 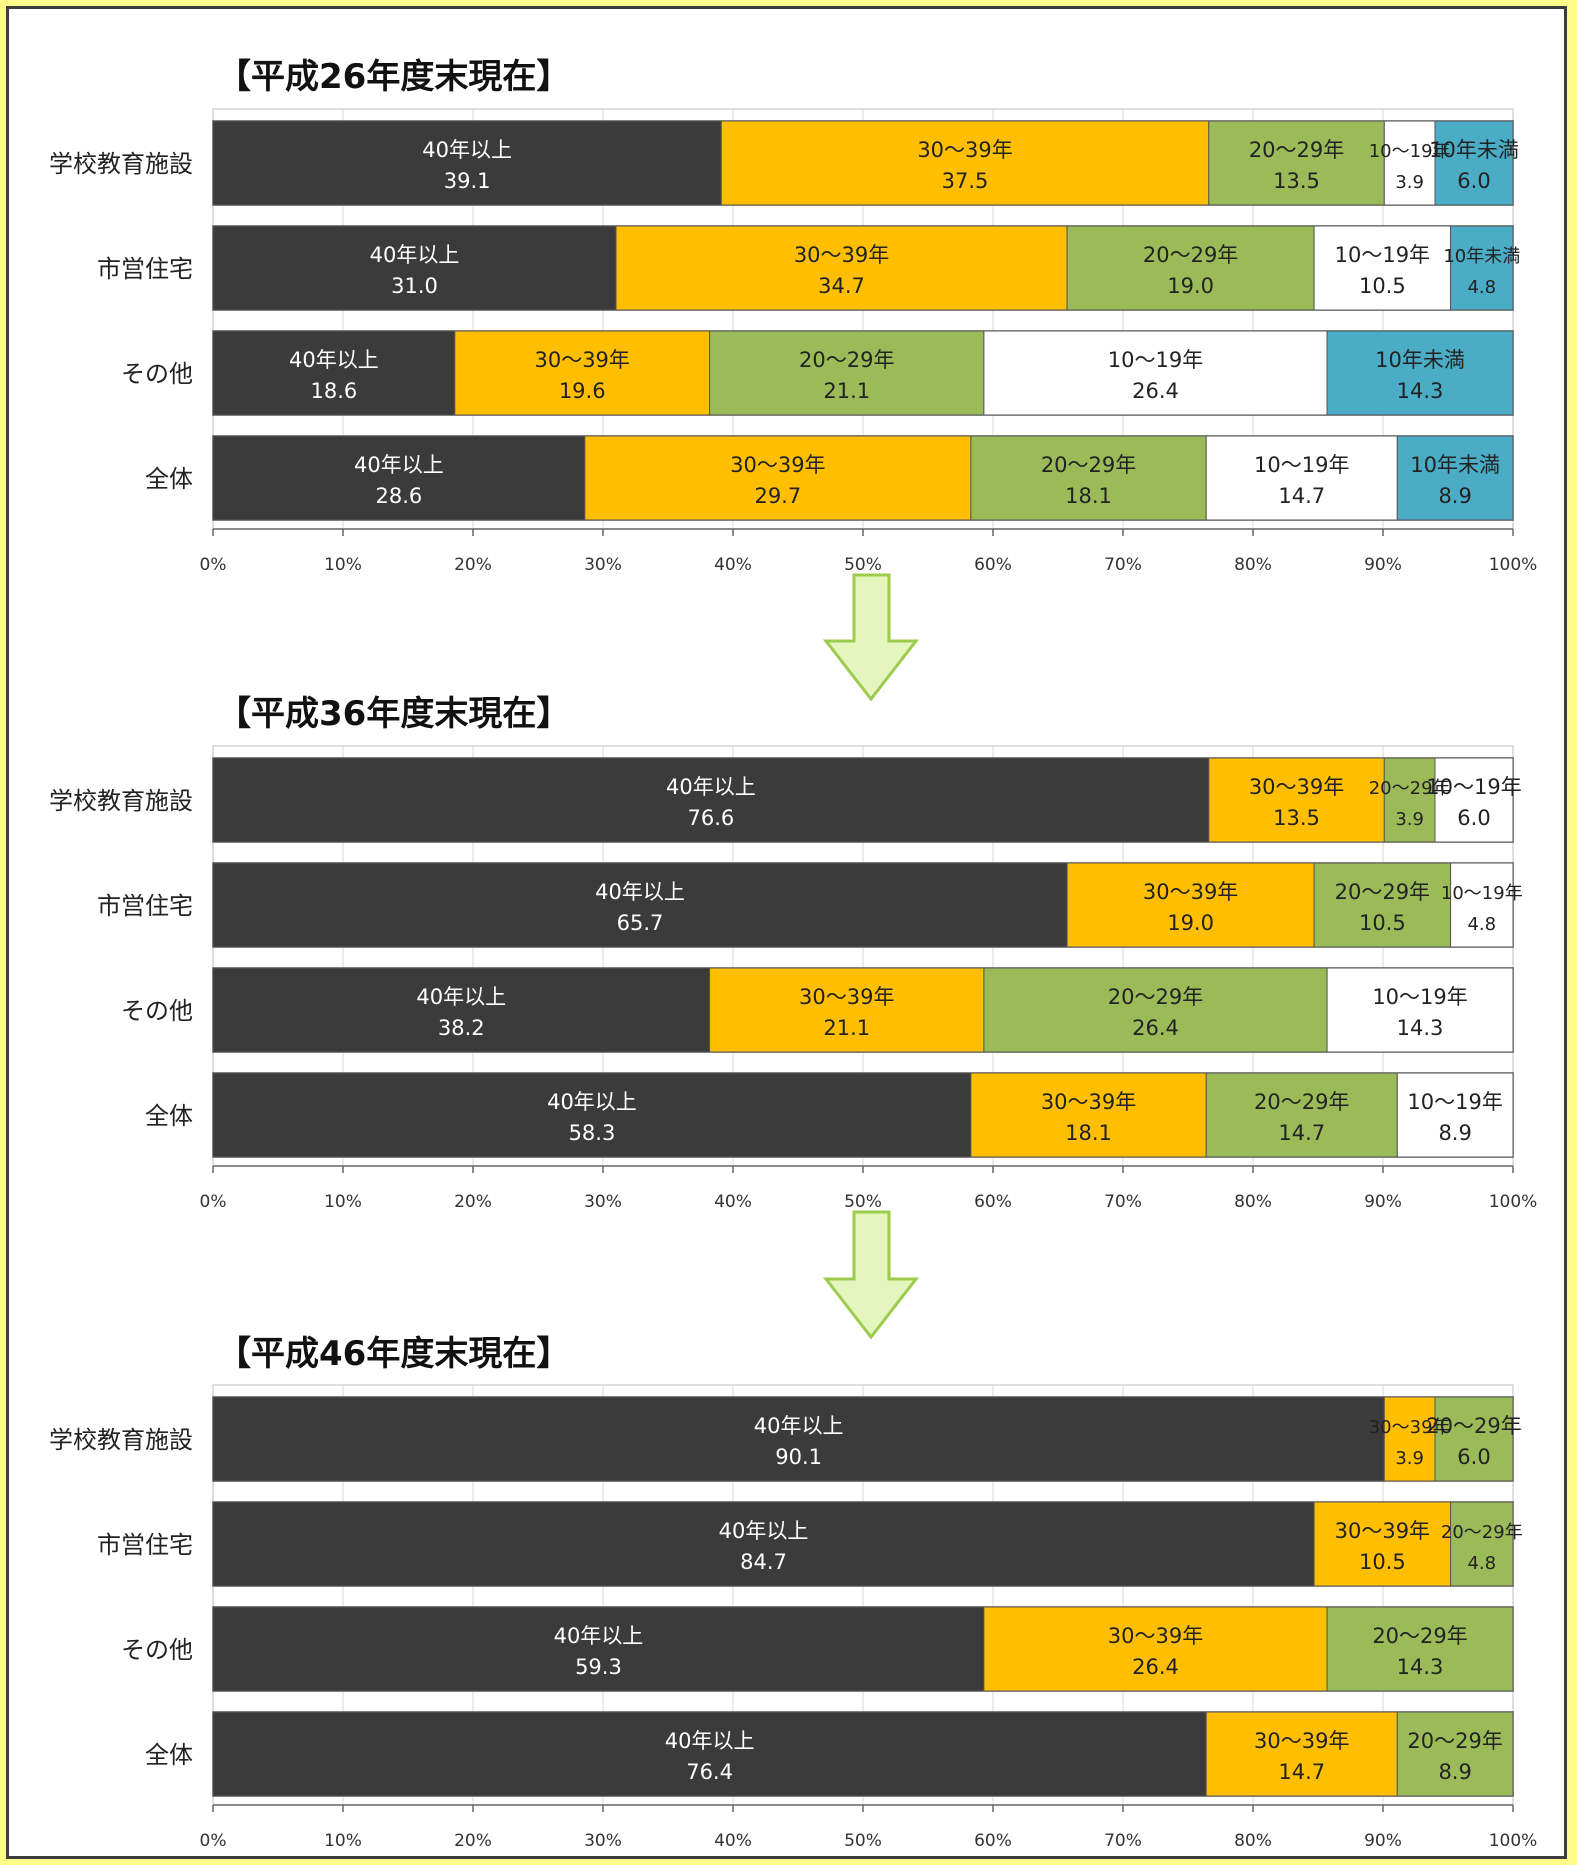 What do you see at coordinates (582, 391) in the screenshot?
I see `data-label: 19.6` at bounding box center [582, 391].